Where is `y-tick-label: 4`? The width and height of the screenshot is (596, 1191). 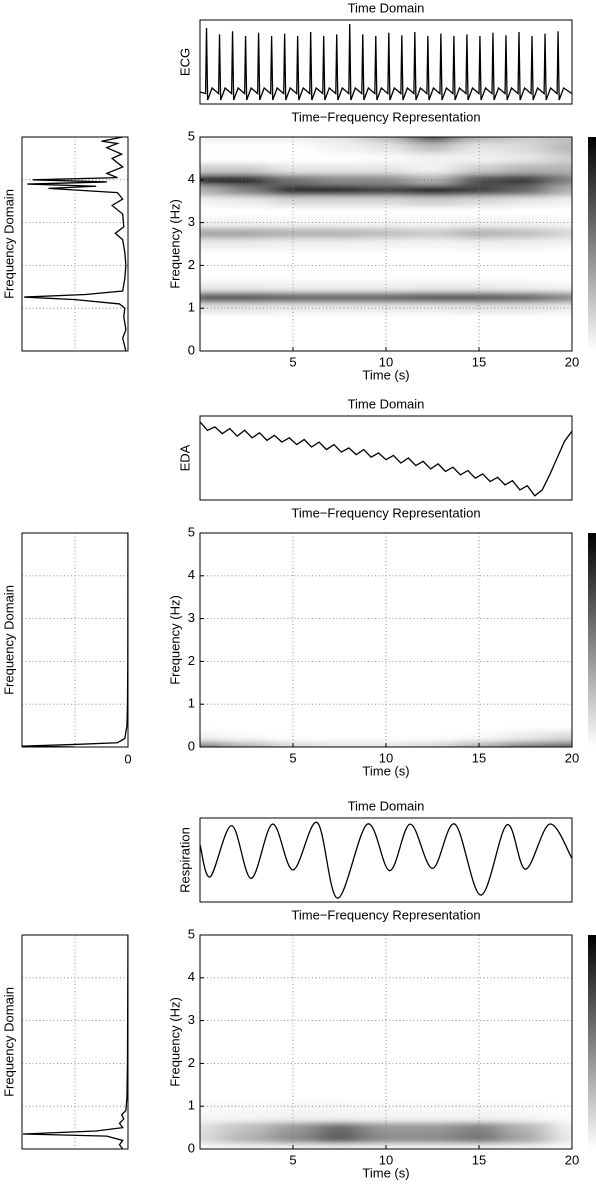 y-tick-label: 4 is located at coordinates (191, 976).